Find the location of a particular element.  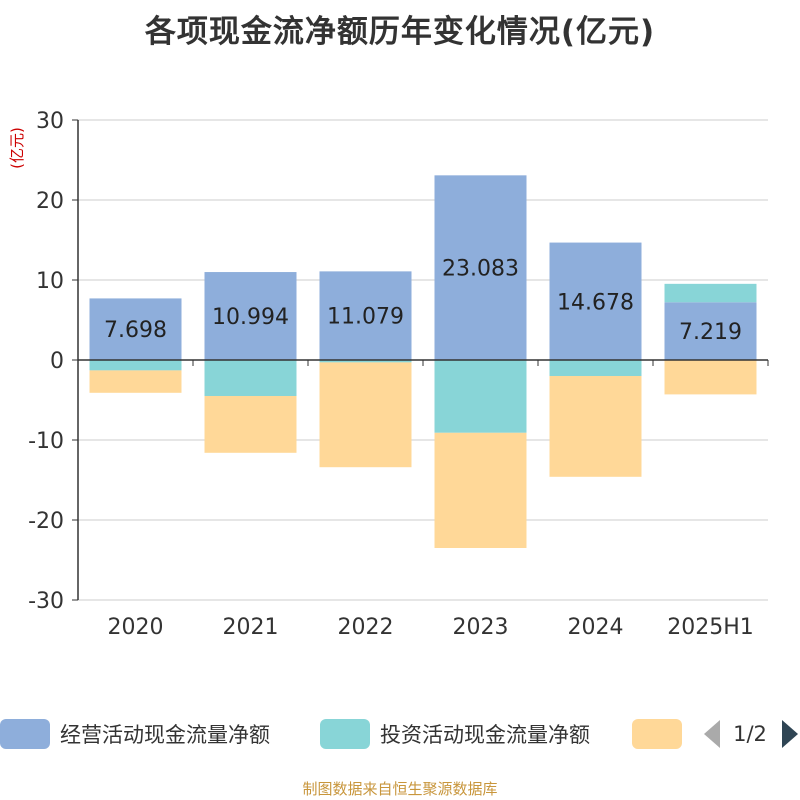

y-tick-label: -20 is located at coordinates (46, 521).